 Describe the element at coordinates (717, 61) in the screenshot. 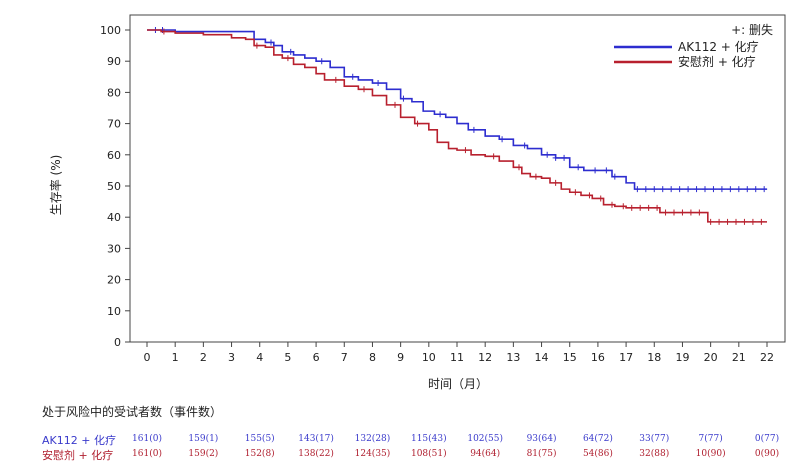

I see `legend-entry: 安慰剂 + 化疗` at that location.